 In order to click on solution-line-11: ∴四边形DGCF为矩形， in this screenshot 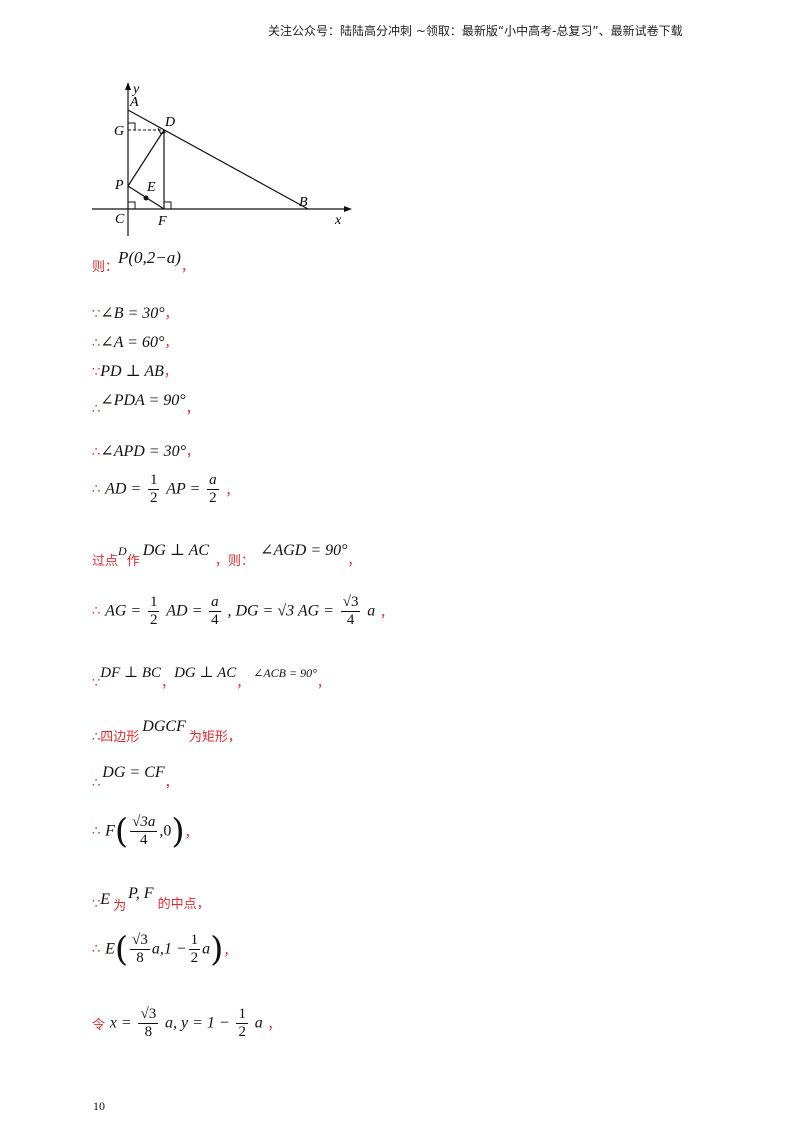, I will do `click(166, 731)`.